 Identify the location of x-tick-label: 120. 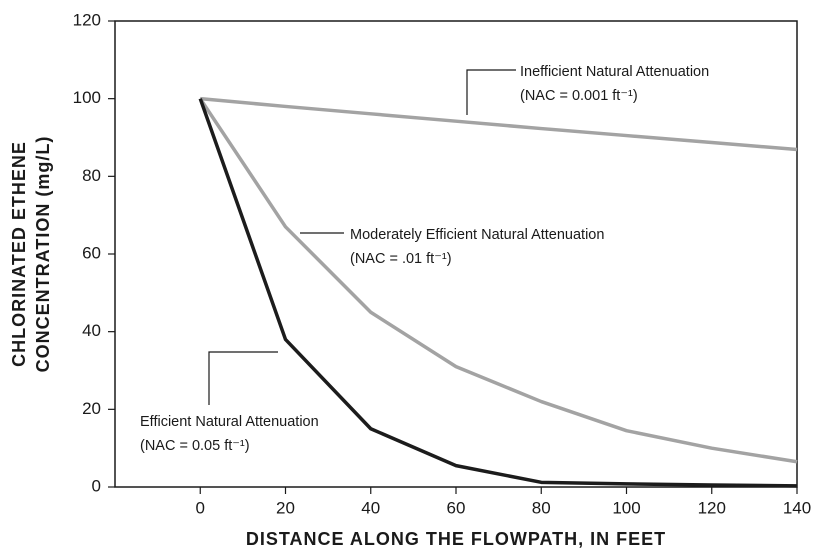
(712, 507).